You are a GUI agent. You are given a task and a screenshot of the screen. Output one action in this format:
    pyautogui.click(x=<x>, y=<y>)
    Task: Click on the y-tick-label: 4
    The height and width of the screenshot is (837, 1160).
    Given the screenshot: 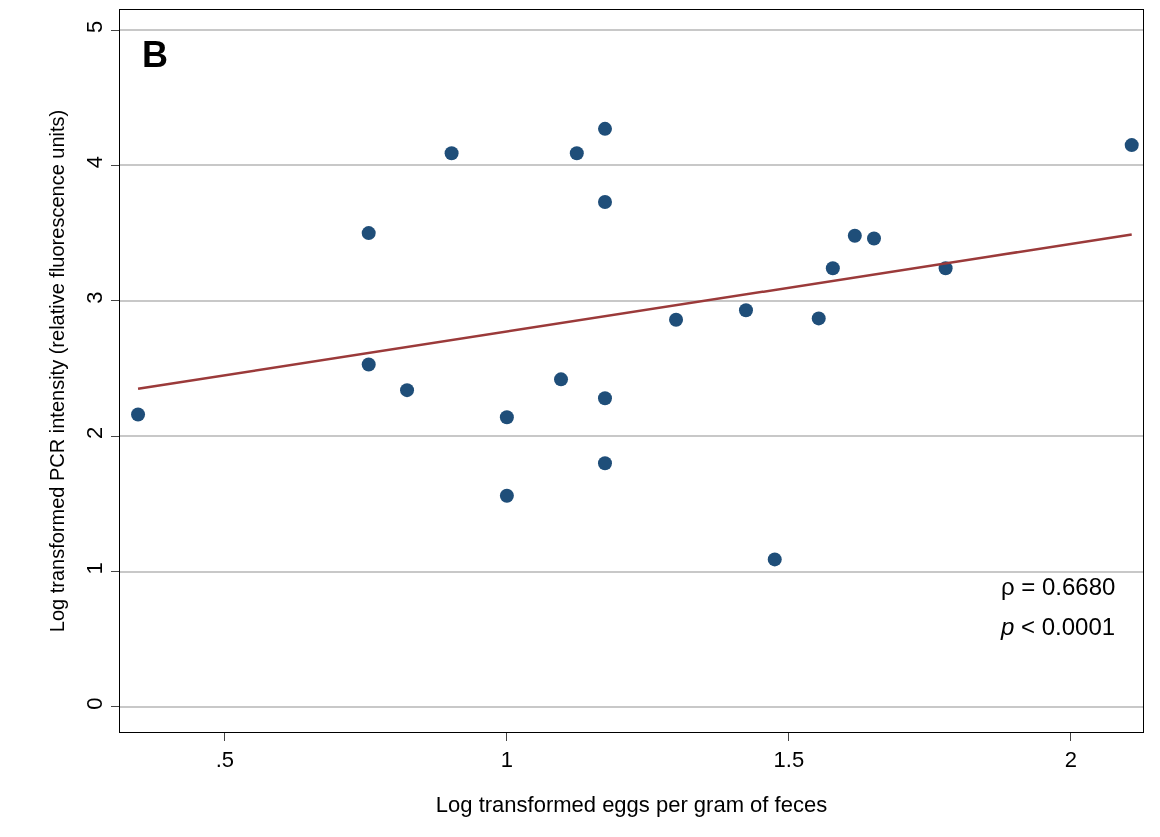 What is the action you would take?
    pyautogui.click(x=95, y=162)
    